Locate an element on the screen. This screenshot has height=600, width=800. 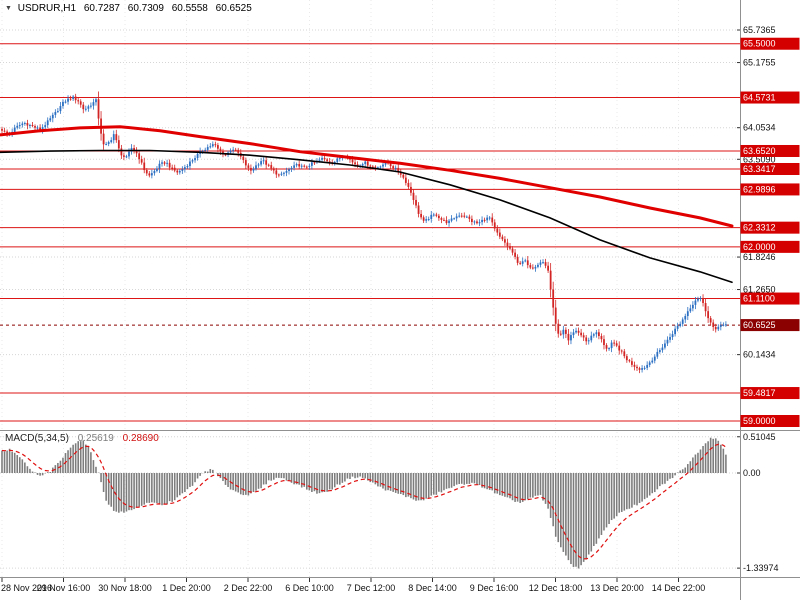
price-axis-label: 61.2650 is located at coordinates (759, 290).